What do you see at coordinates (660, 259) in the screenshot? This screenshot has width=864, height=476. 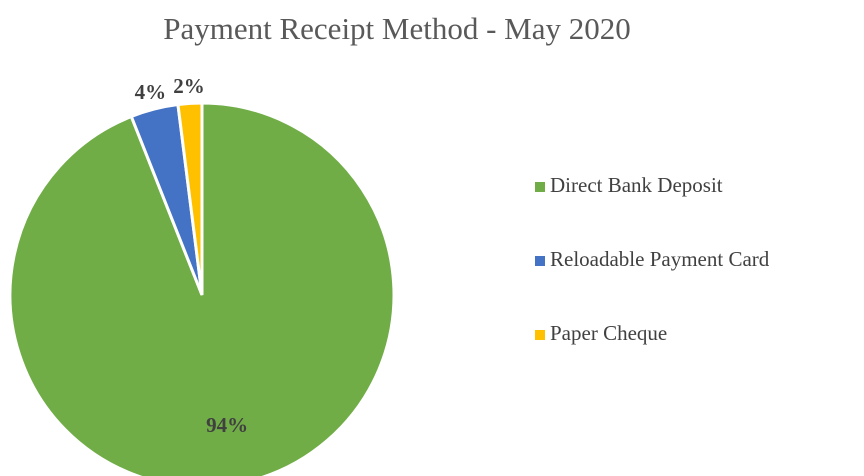 I see `legend-label: Reloadable Payment Card` at bounding box center [660, 259].